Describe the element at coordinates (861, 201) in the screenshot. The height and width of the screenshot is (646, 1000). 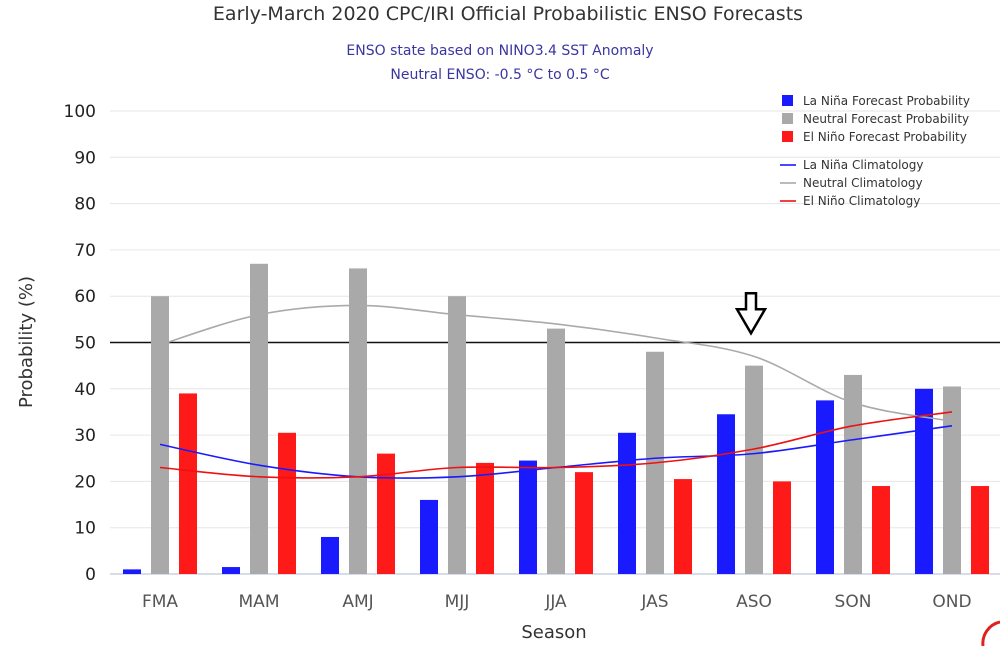
I see `legend-label: El Niño Climatology` at that location.